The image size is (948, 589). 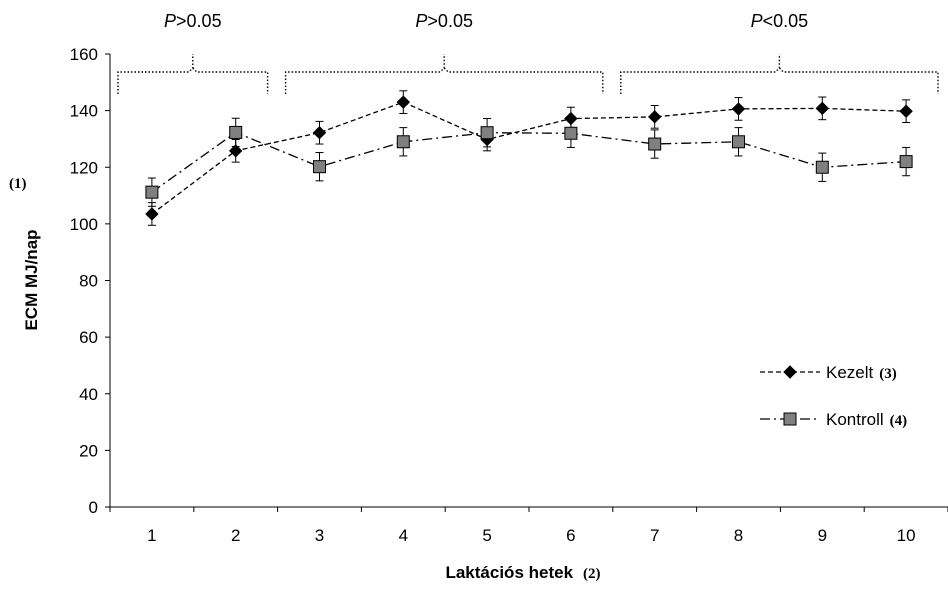 I want to click on legend-entry-kontroll: Kontroll (4), so click(x=866, y=419).